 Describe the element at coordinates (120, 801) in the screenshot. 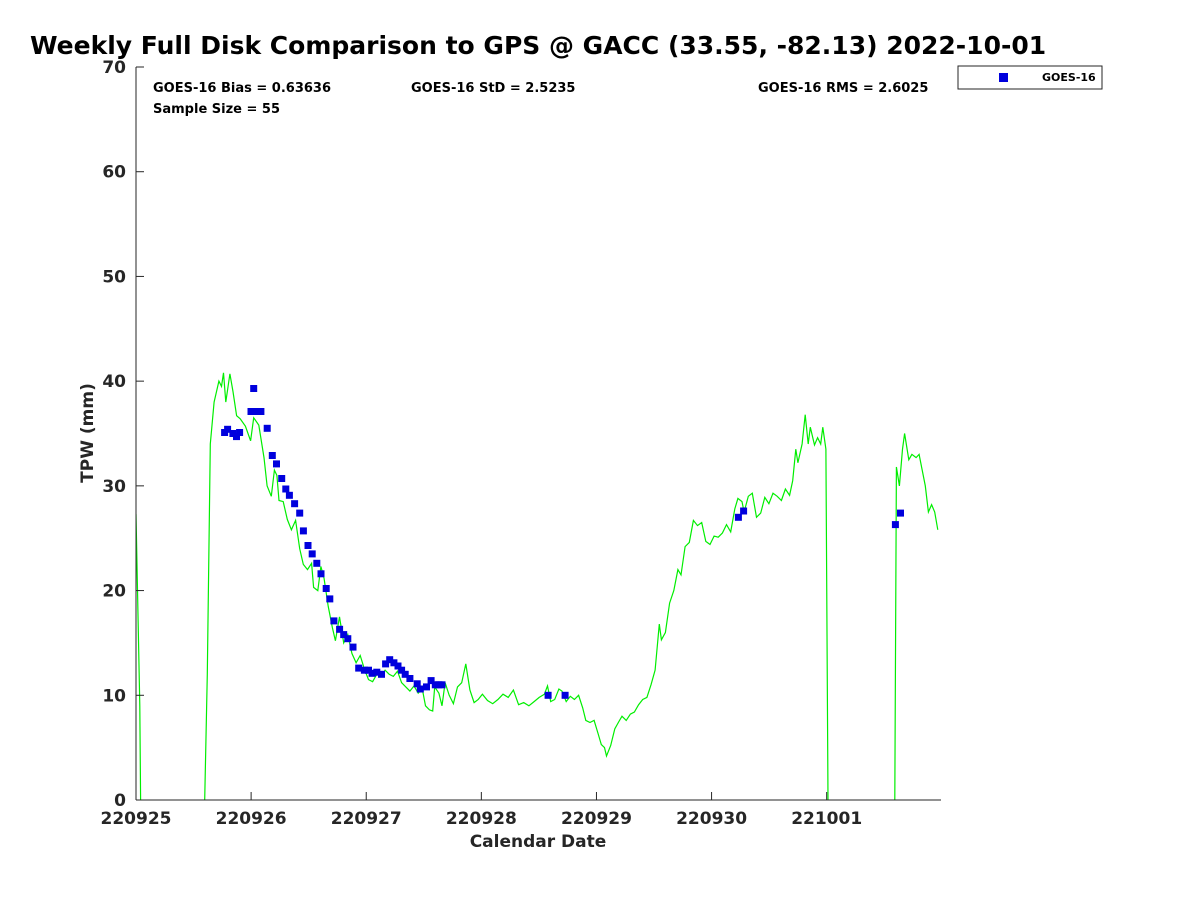

I see `y-tick-label: 0` at that location.